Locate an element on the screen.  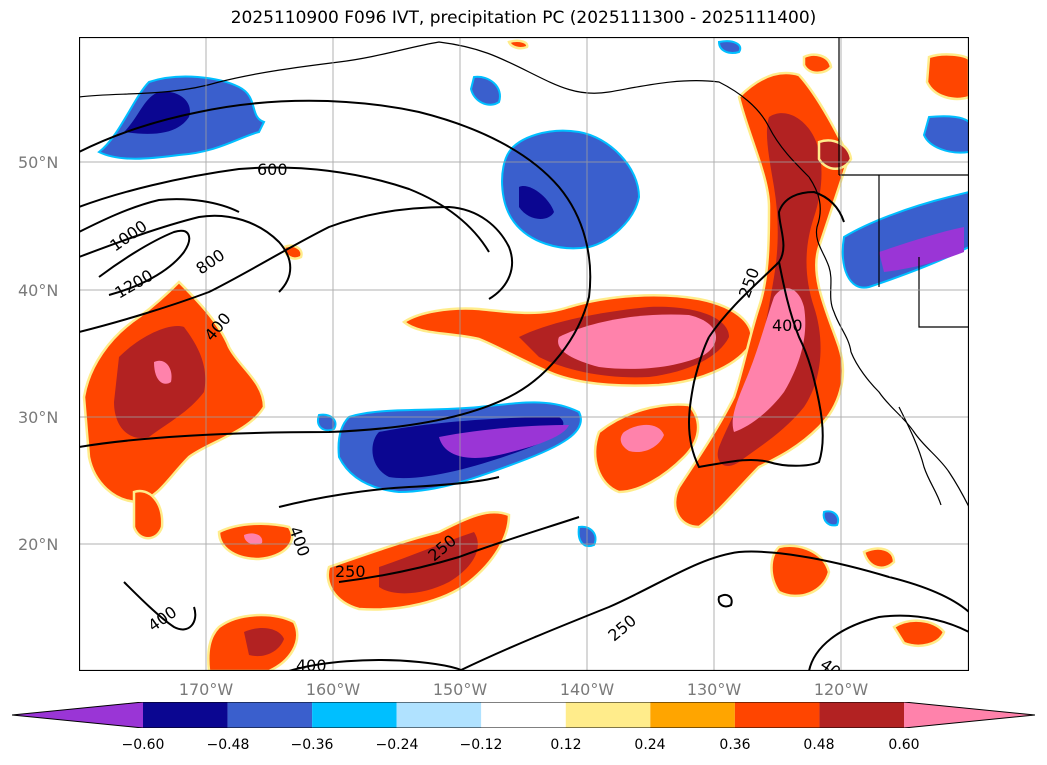
pos-blob-southeast-pink is located at coordinates (642, 438).